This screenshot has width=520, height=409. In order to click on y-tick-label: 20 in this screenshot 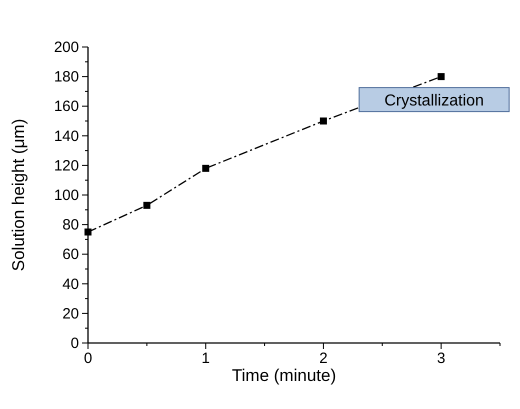, I will do `click(70, 313)`.